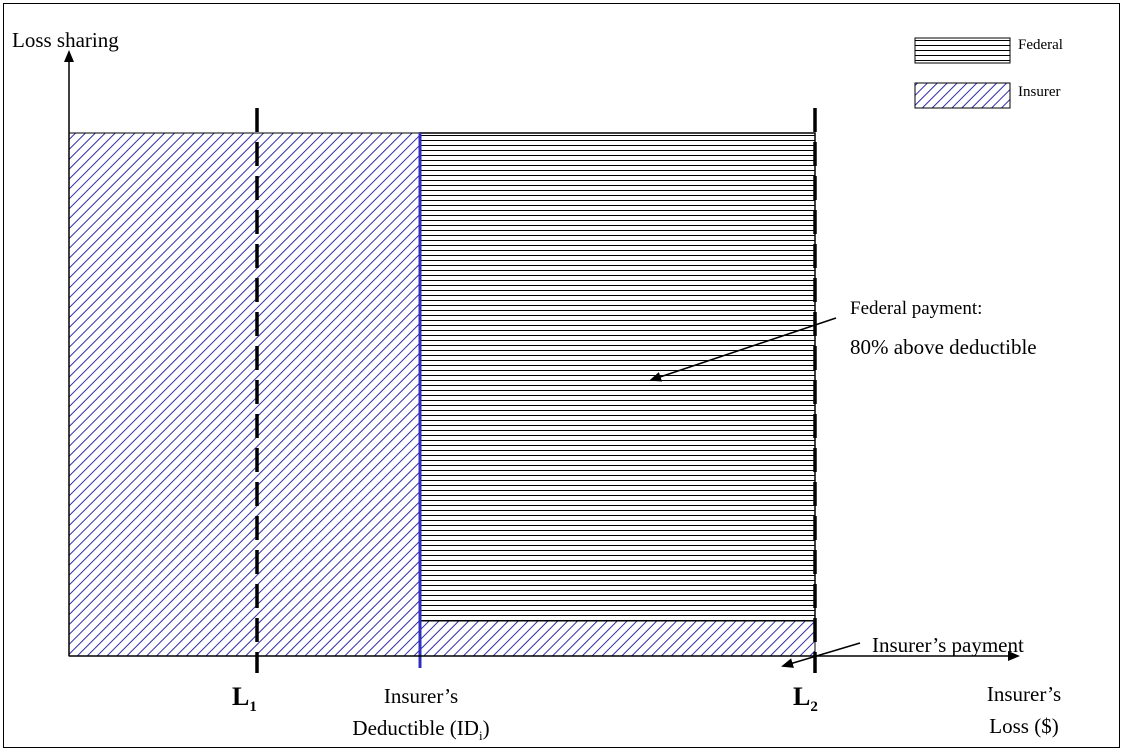  Describe the element at coordinates (743, 349) in the screenshot. I see `federal-annotation-arrow` at that location.